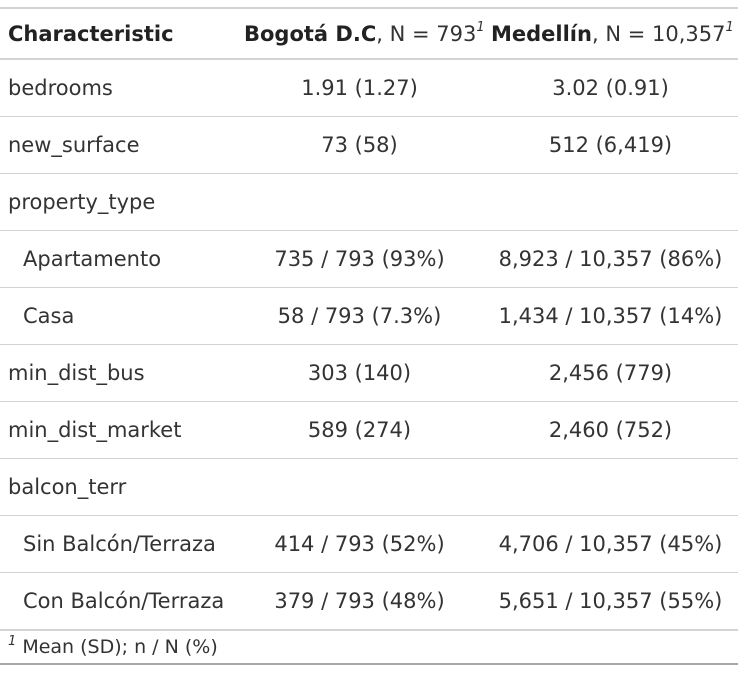 This screenshot has width=751, height=675. Describe the element at coordinates (658, 33) in the screenshot. I see `header-medellin-n: , N = 10,357` at that location.